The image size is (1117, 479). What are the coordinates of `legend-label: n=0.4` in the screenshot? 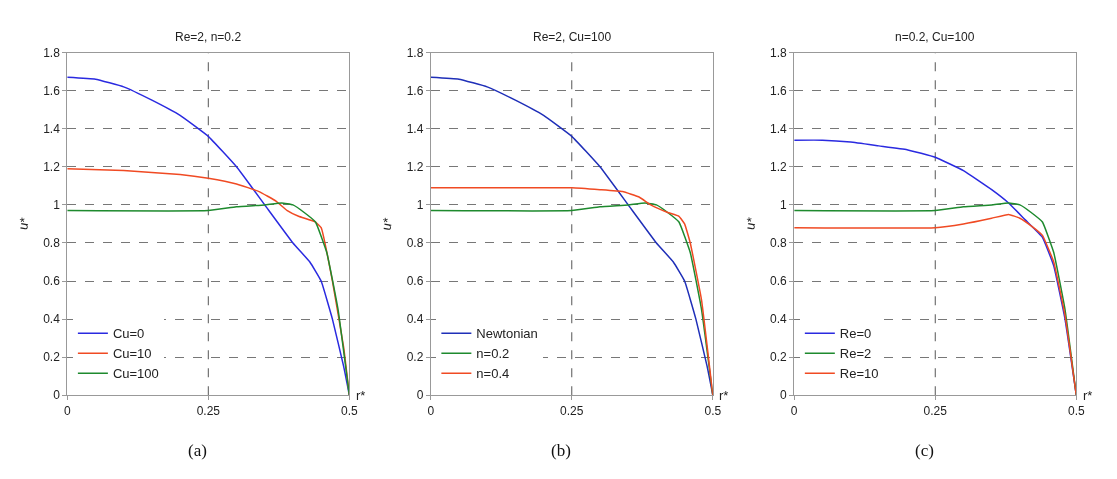 It's located at (493, 374).